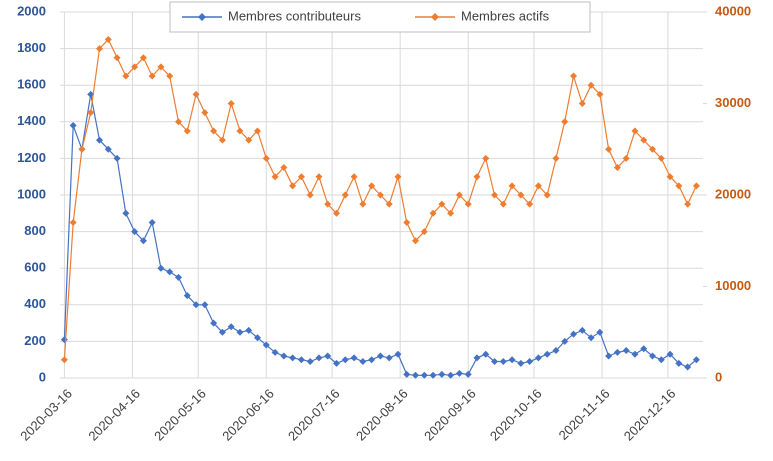  Describe the element at coordinates (248, 415) in the screenshot. I see `x-tick-label: 2020-06-16` at that location.